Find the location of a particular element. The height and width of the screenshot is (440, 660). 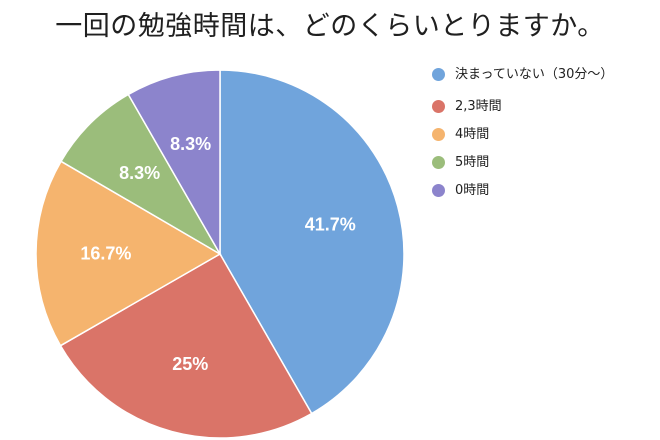

legend-item: 2,3時間 is located at coordinates (544, 107).